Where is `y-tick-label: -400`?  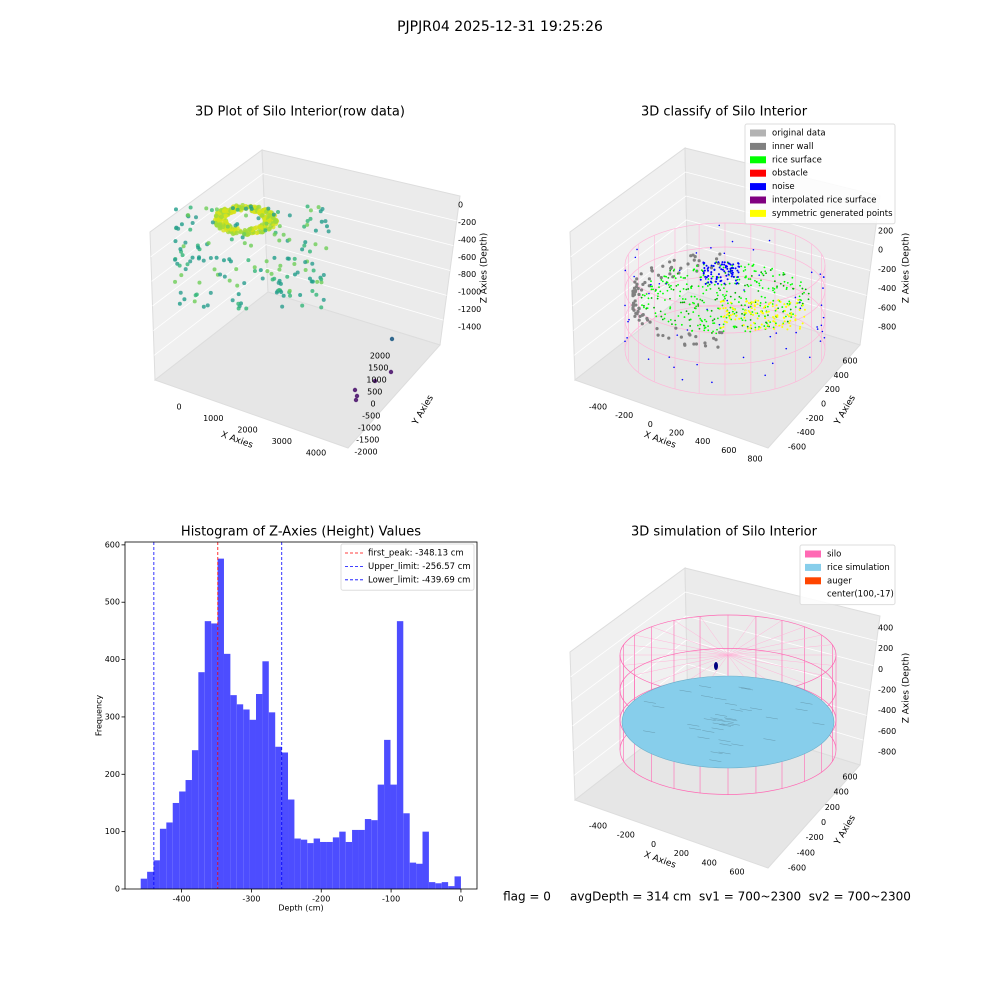
y-tick-label: -400 is located at coordinates (806, 432).